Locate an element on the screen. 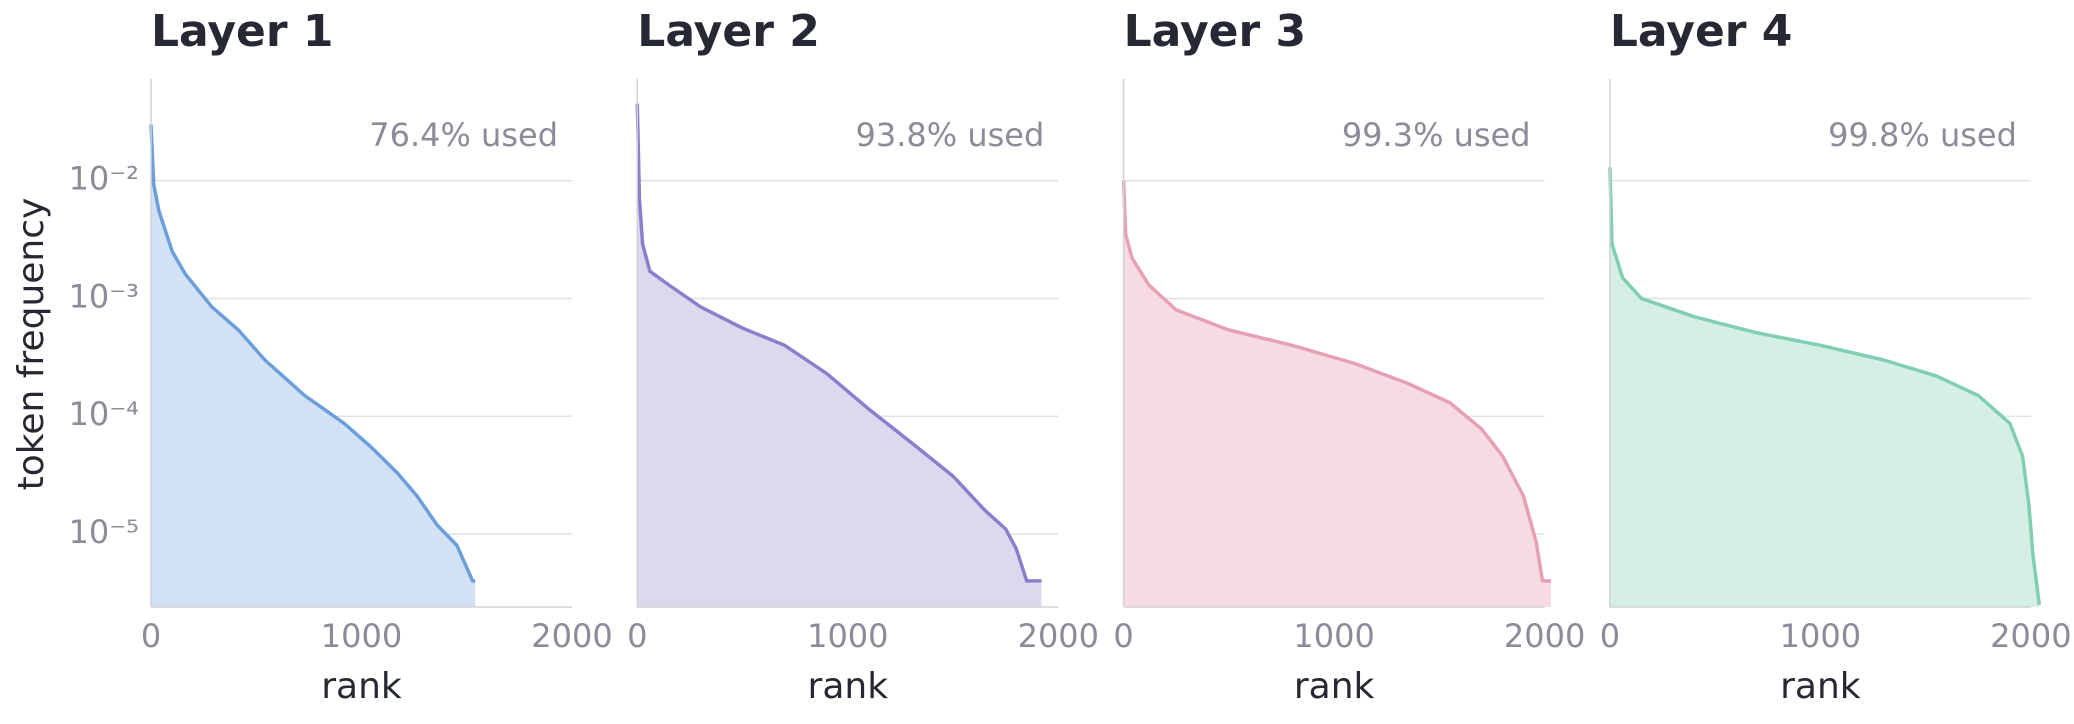  annotation: 99.3% used is located at coordinates (1436, 135).